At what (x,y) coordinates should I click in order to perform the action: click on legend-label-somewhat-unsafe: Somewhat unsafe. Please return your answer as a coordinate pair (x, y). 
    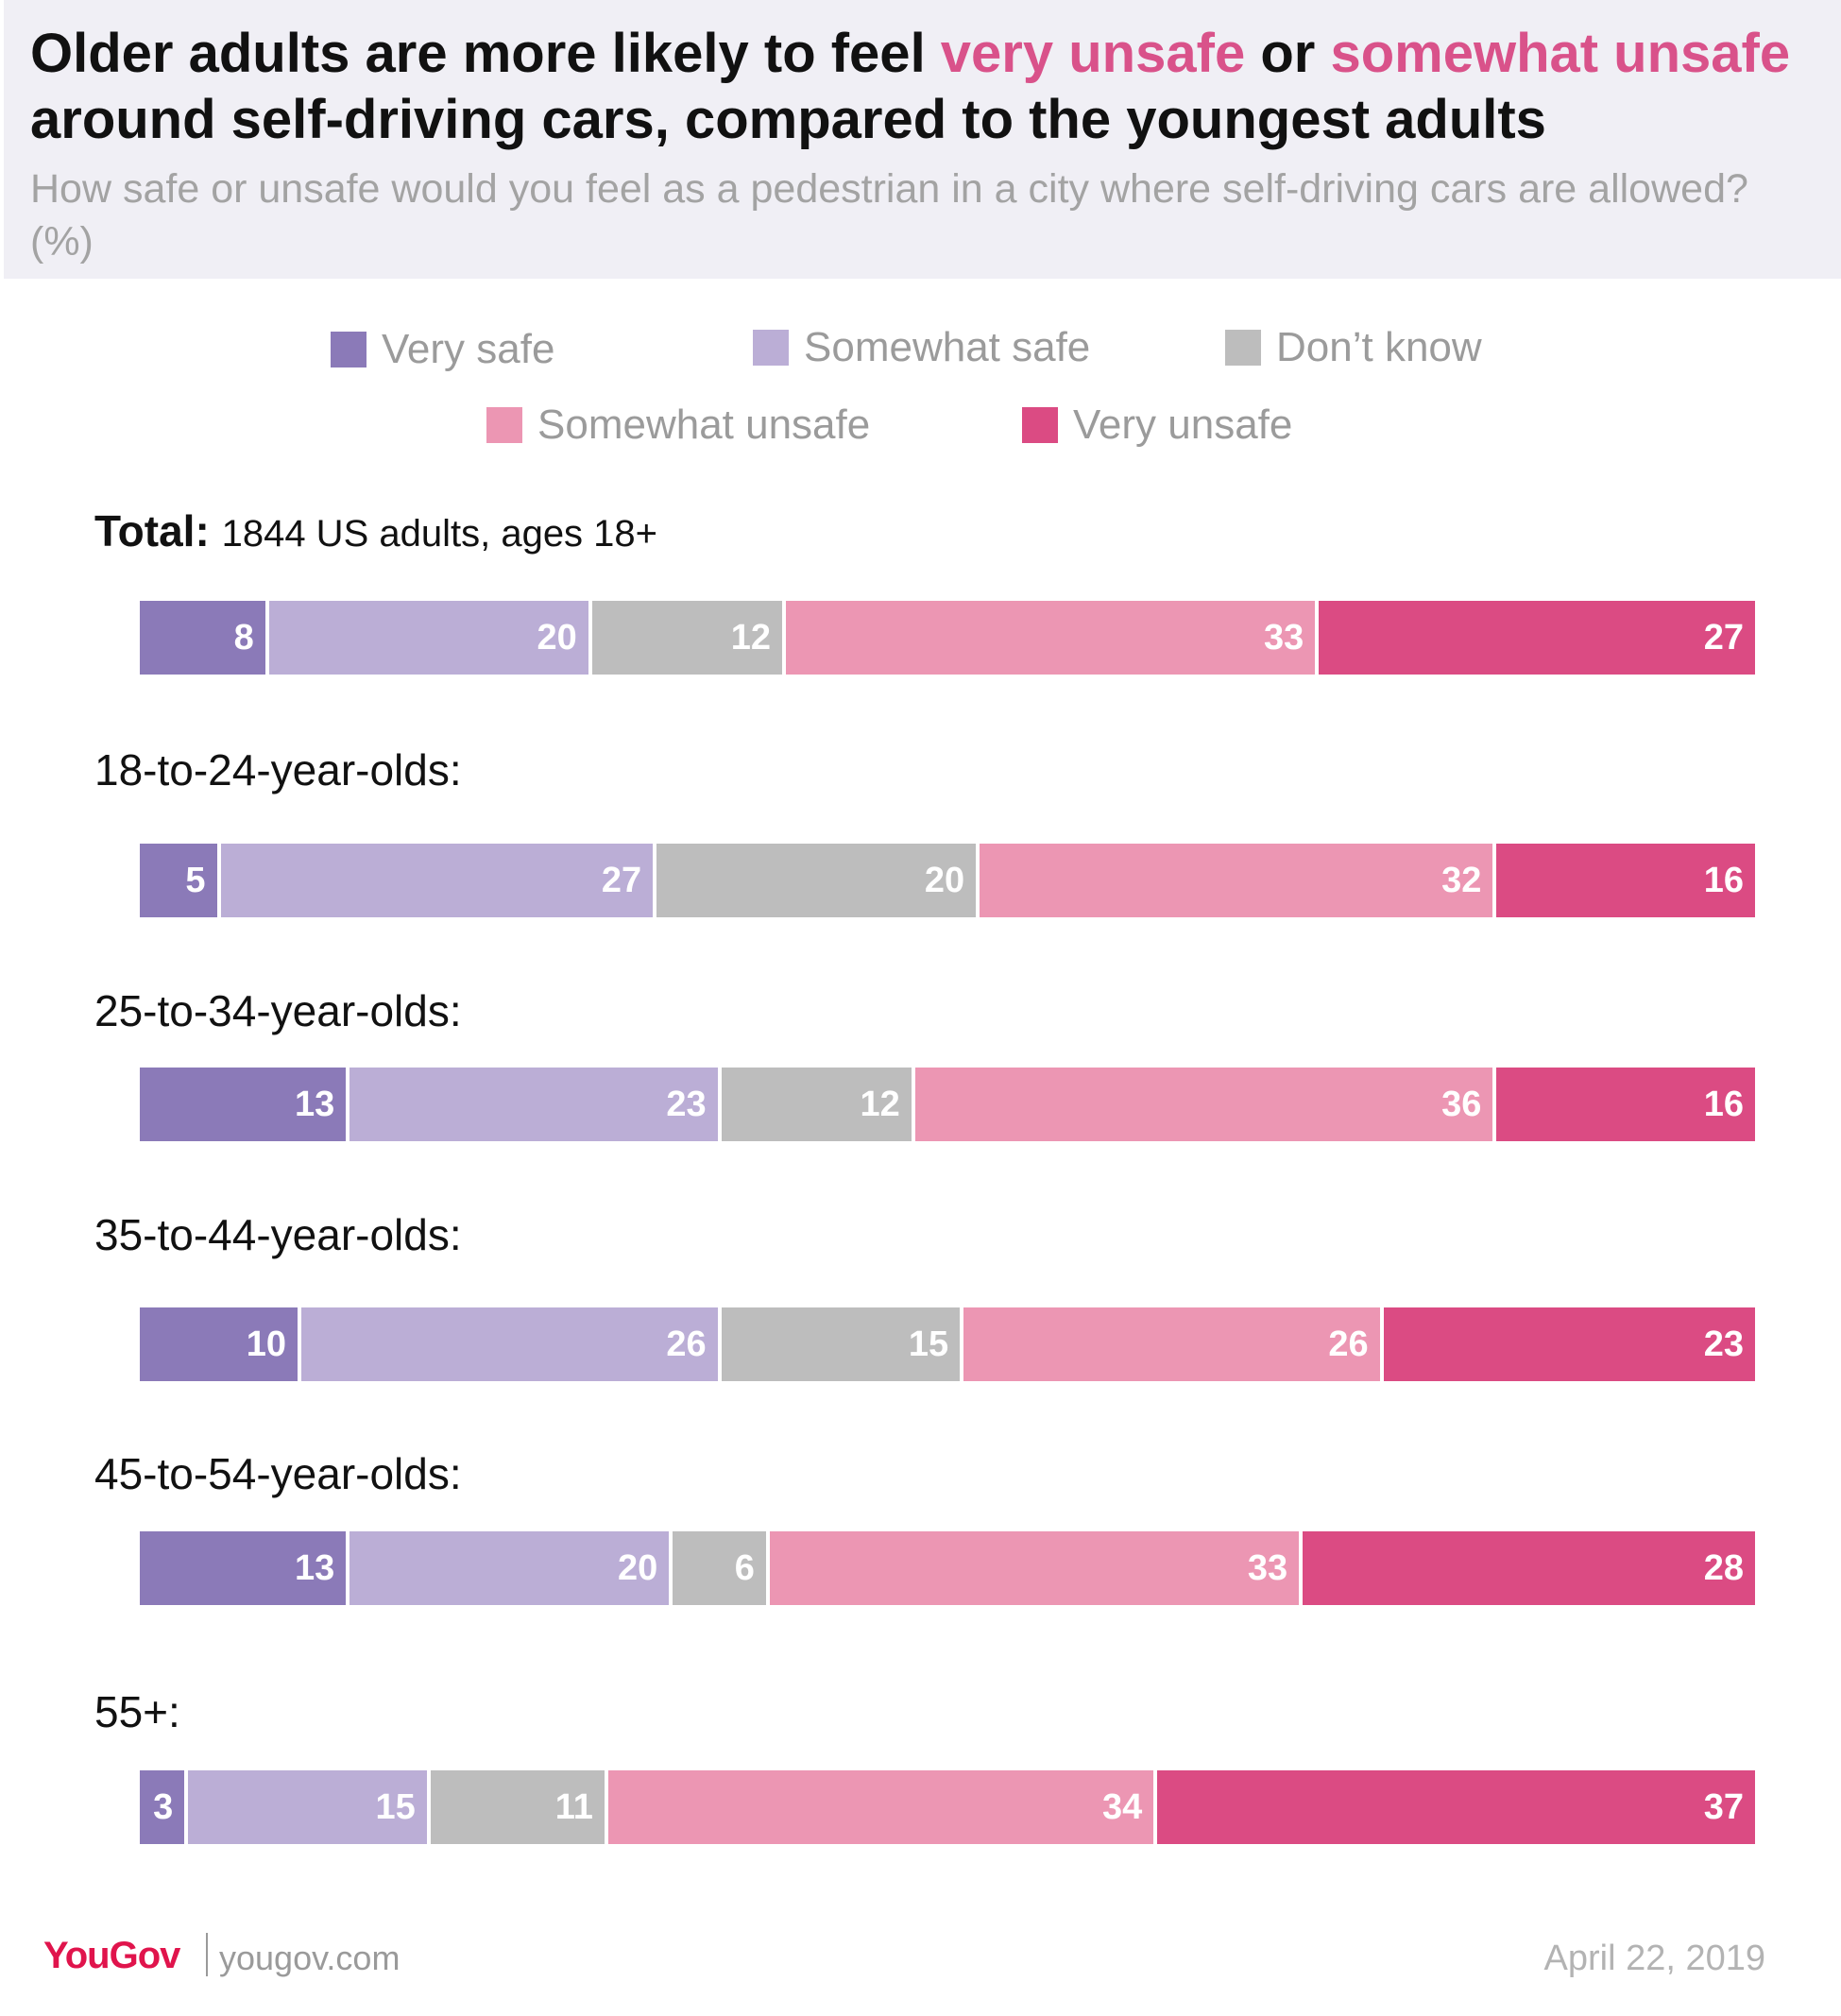
    Looking at the image, I should click on (704, 424).